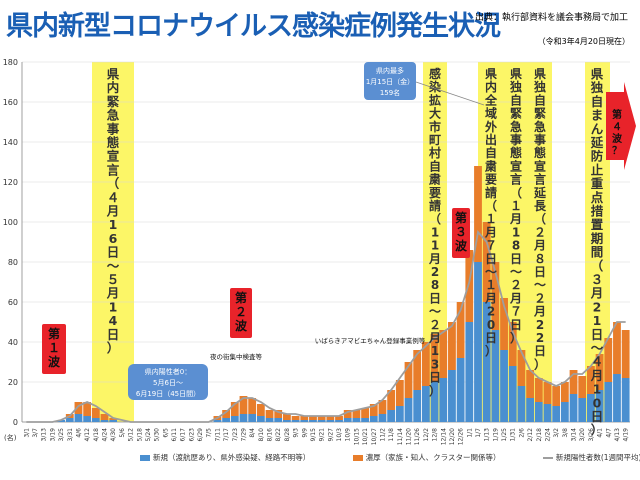 This screenshot has height=480, width=640. Describe the element at coordinates (139, 435) in the screenshot. I see `x-tick-label: 5/18` at that location.